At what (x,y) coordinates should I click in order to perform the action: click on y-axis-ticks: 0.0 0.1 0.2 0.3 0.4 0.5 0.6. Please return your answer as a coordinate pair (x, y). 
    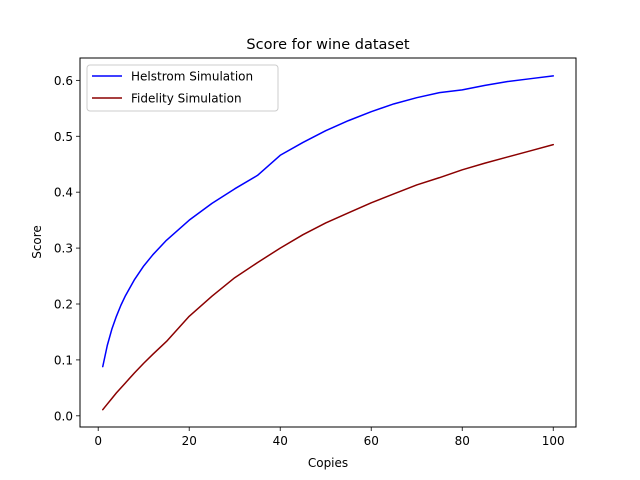
    Looking at the image, I should click on (67, 248).